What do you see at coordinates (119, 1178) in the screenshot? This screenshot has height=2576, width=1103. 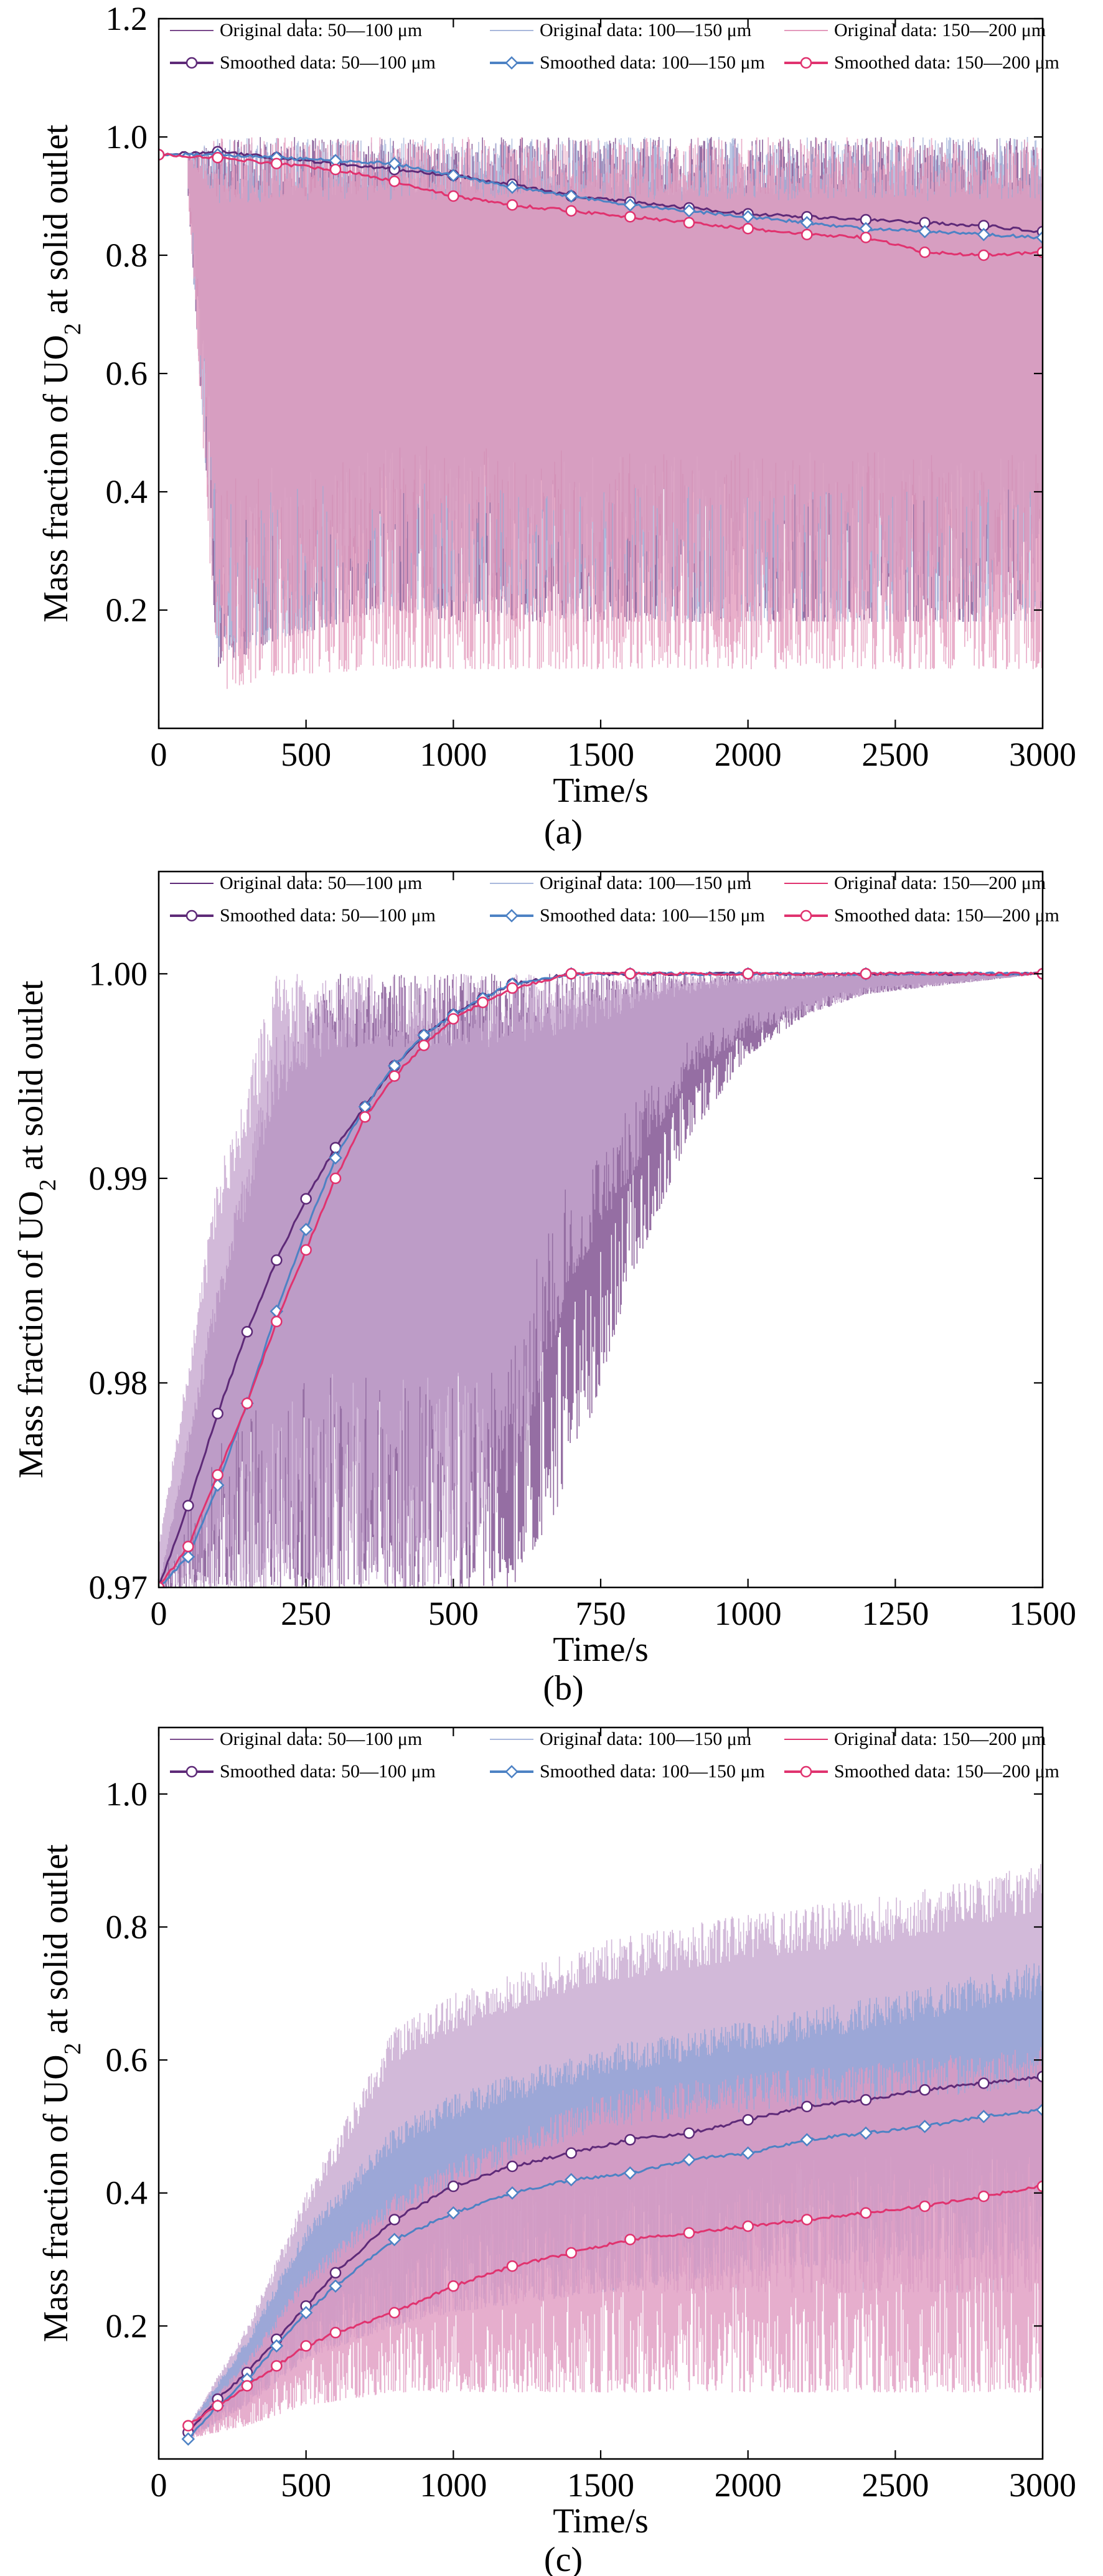 I see `y-tick-label: 0.99` at bounding box center [119, 1178].